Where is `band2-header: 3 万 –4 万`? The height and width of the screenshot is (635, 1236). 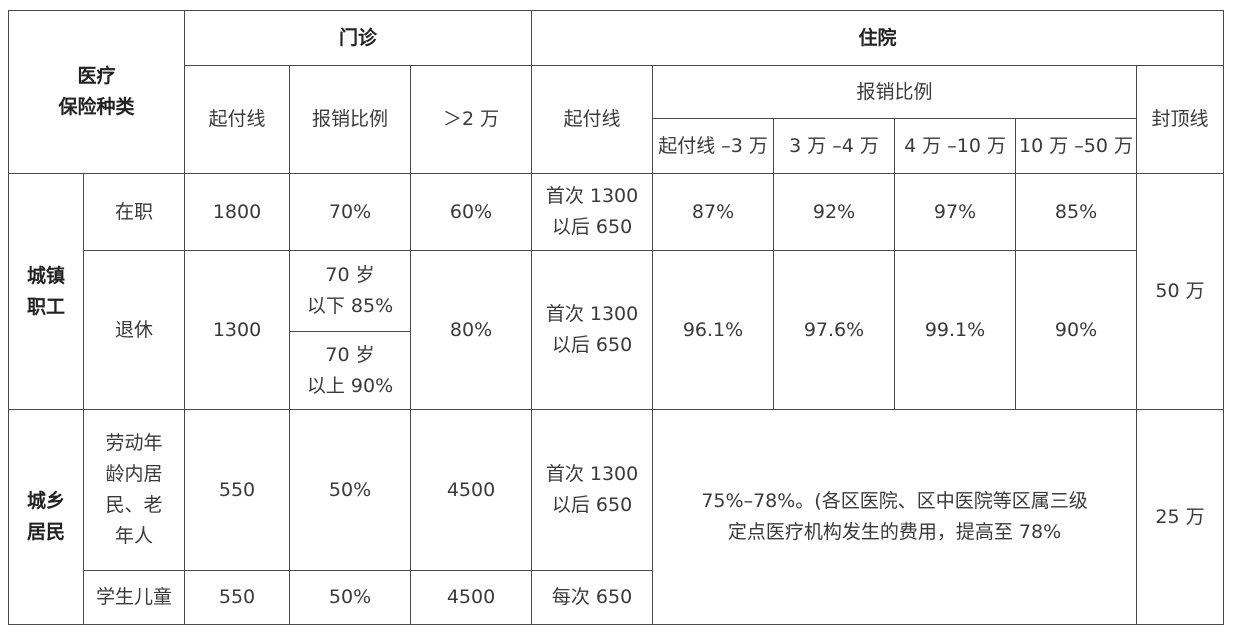 band2-header: 3 万 –4 万 is located at coordinates (834, 146).